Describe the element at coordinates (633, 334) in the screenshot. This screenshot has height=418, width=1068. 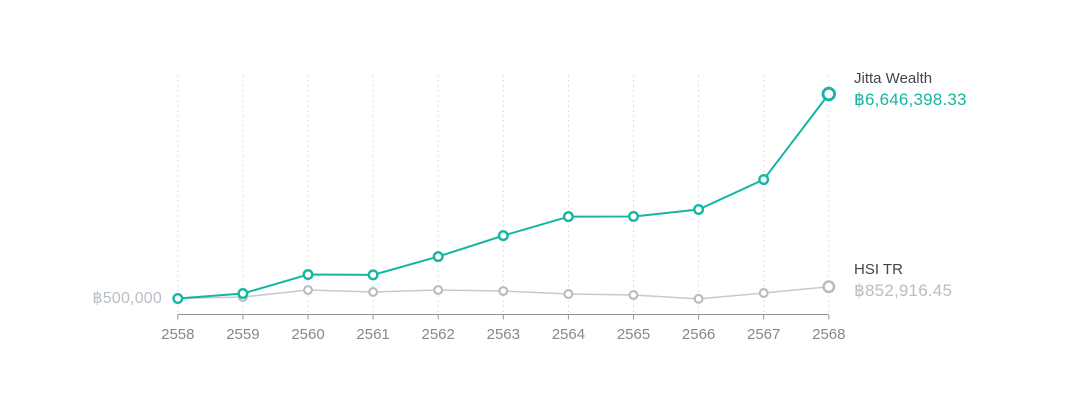
I see `x-axis-label-2565: 2565` at that location.